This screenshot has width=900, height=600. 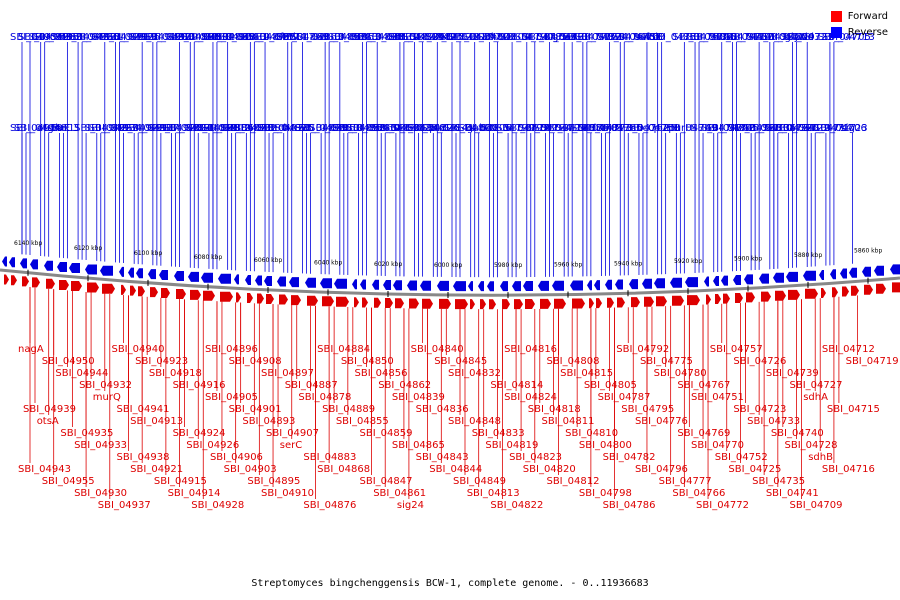 I want to click on reverse-gene-label: SBI_04729, so click(x=788, y=37).